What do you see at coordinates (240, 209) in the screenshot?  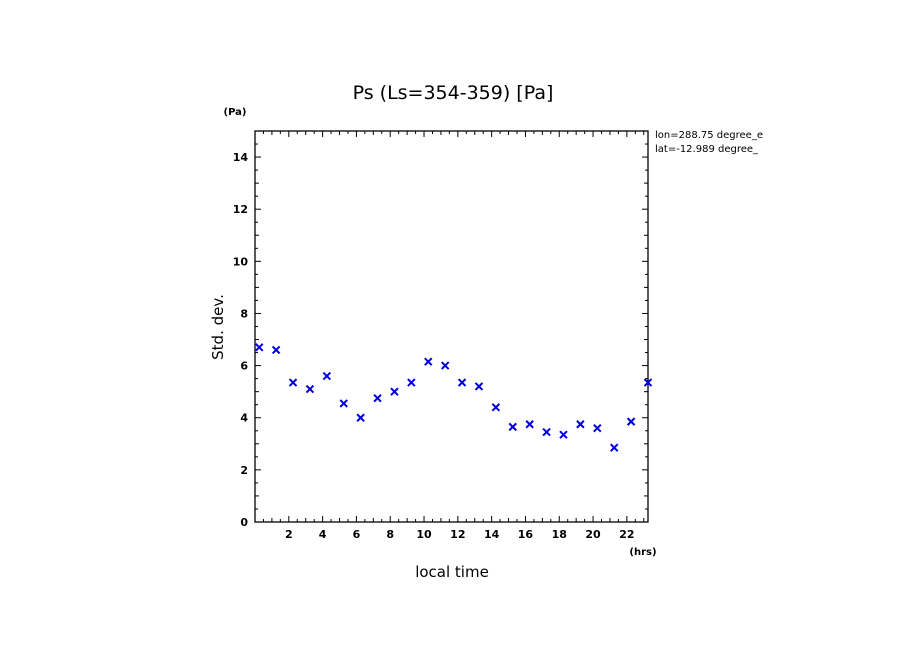 I see `y-tick-label: 12` at bounding box center [240, 209].